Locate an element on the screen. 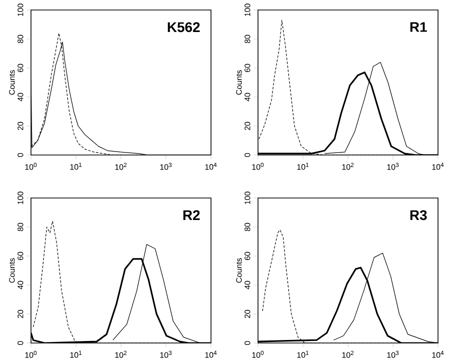 The width and height of the screenshot is (450, 361). text: K562 is located at coordinates (184, 27).